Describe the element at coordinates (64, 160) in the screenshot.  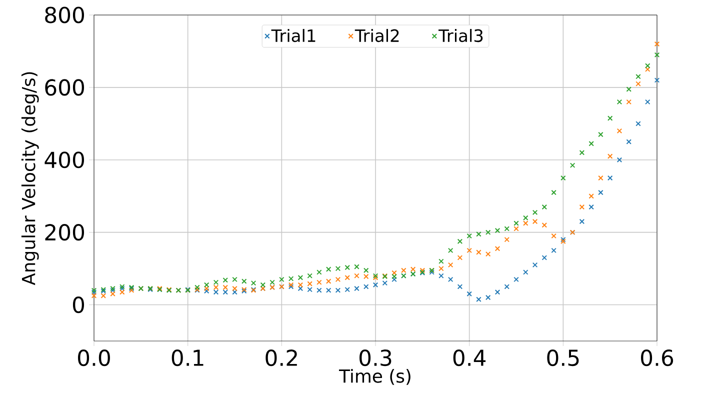
I see `y-tick-label: 400` at that location.